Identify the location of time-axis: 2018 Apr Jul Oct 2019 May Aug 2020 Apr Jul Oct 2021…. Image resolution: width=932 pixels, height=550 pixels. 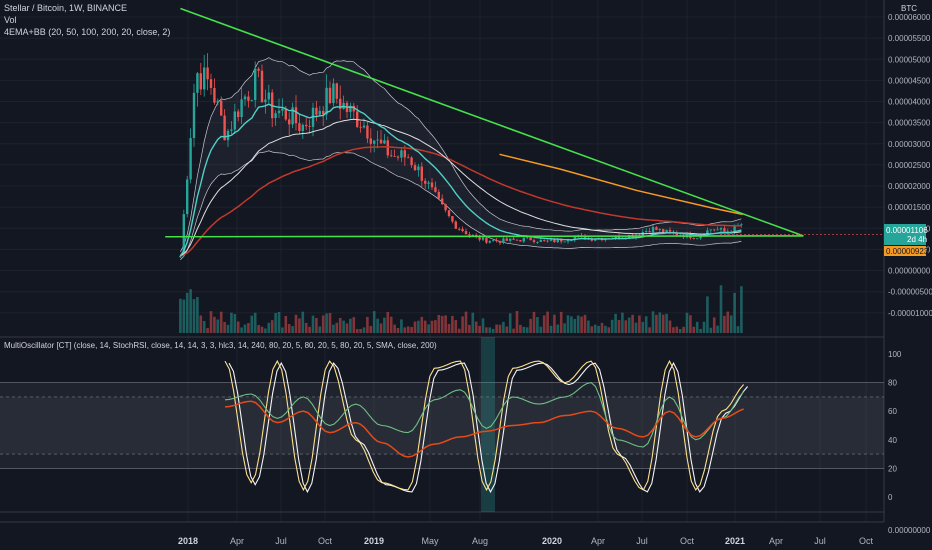
(526, 541).